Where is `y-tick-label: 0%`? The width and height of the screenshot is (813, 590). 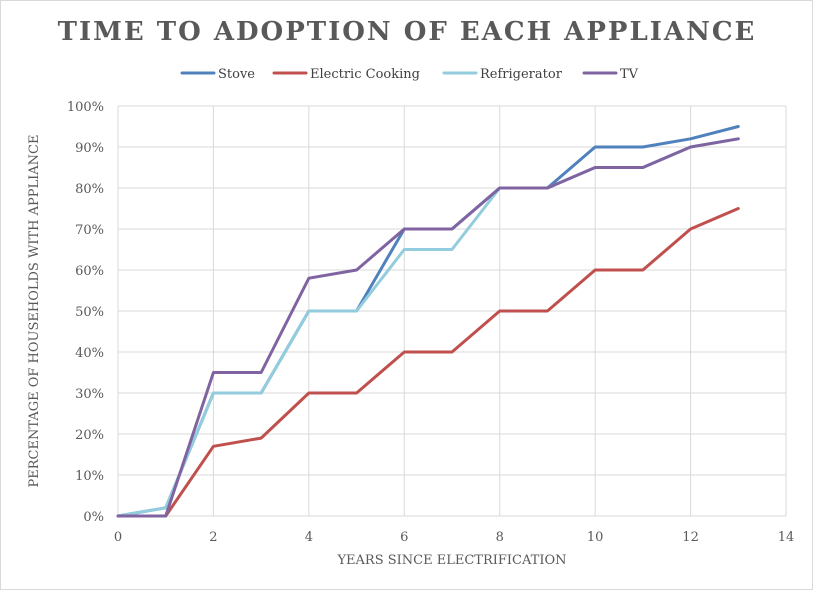 y-tick-label: 0% is located at coordinates (93, 517).